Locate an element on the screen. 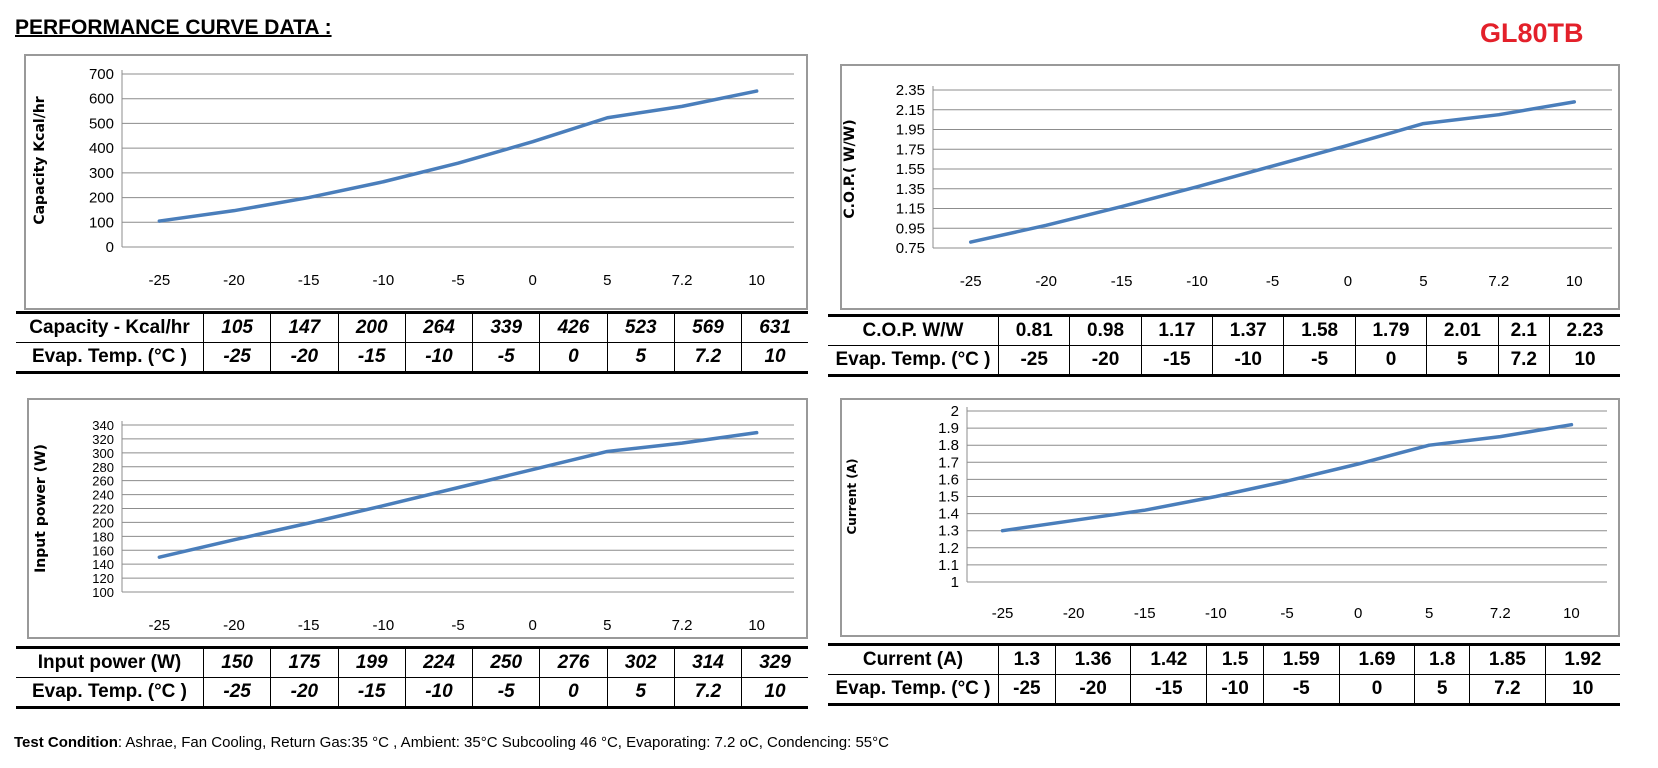 The height and width of the screenshot is (768, 1658). current-series-line is located at coordinates (1287, 477).